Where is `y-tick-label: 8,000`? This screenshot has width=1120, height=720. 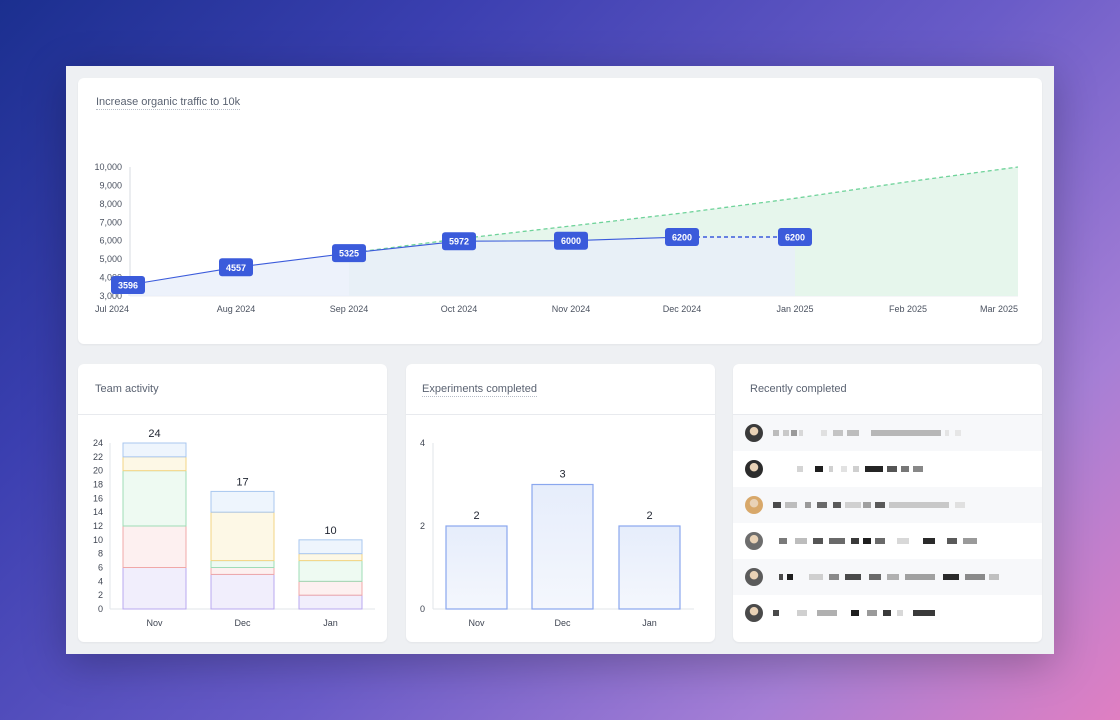
y-tick-label: 8,000 is located at coordinates (110, 204).